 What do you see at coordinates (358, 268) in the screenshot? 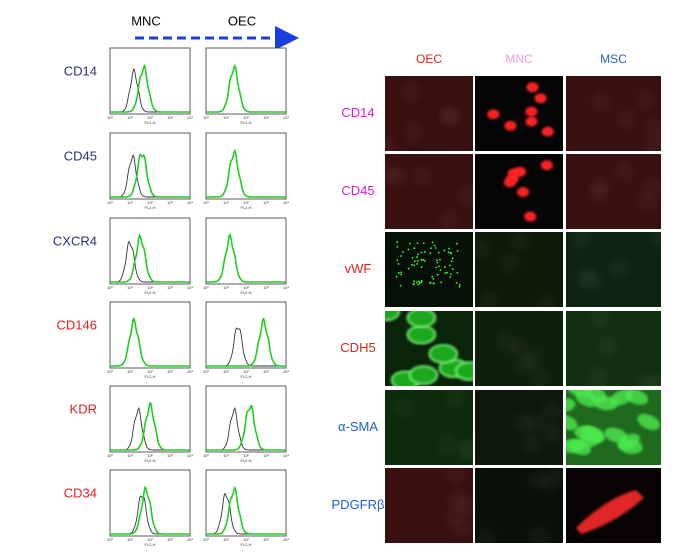
I see `row-label: vWF` at bounding box center [358, 268].